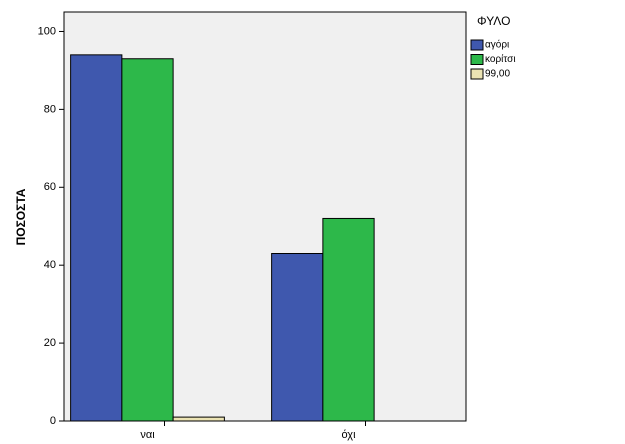  Describe the element at coordinates (50, 187) in the screenshot. I see `y-tick-label: 60` at that location.